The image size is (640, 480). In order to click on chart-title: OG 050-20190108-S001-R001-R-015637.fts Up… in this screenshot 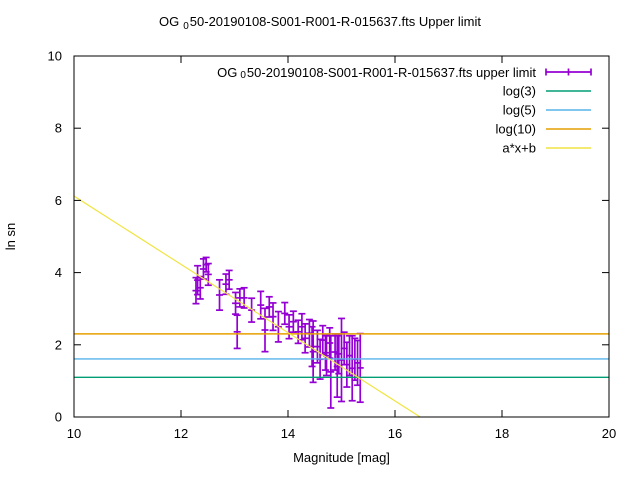, I will do `click(320, 23)`.